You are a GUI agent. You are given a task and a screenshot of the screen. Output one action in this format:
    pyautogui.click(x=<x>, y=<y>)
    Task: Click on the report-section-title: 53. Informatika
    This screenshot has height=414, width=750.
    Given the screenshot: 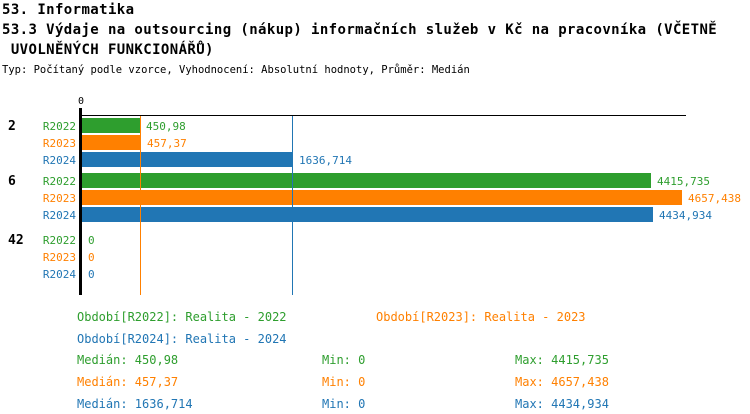 What is the action you would take?
    pyautogui.click(x=68, y=10)
    